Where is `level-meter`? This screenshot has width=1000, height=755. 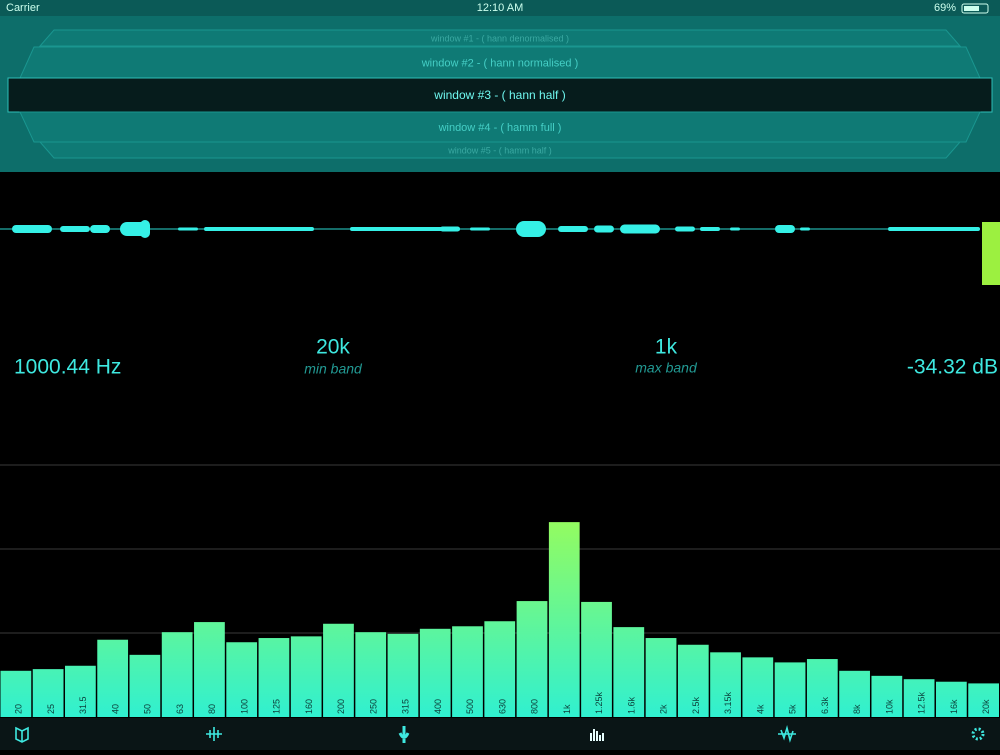 level-meter is located at coordinates (991, 253).